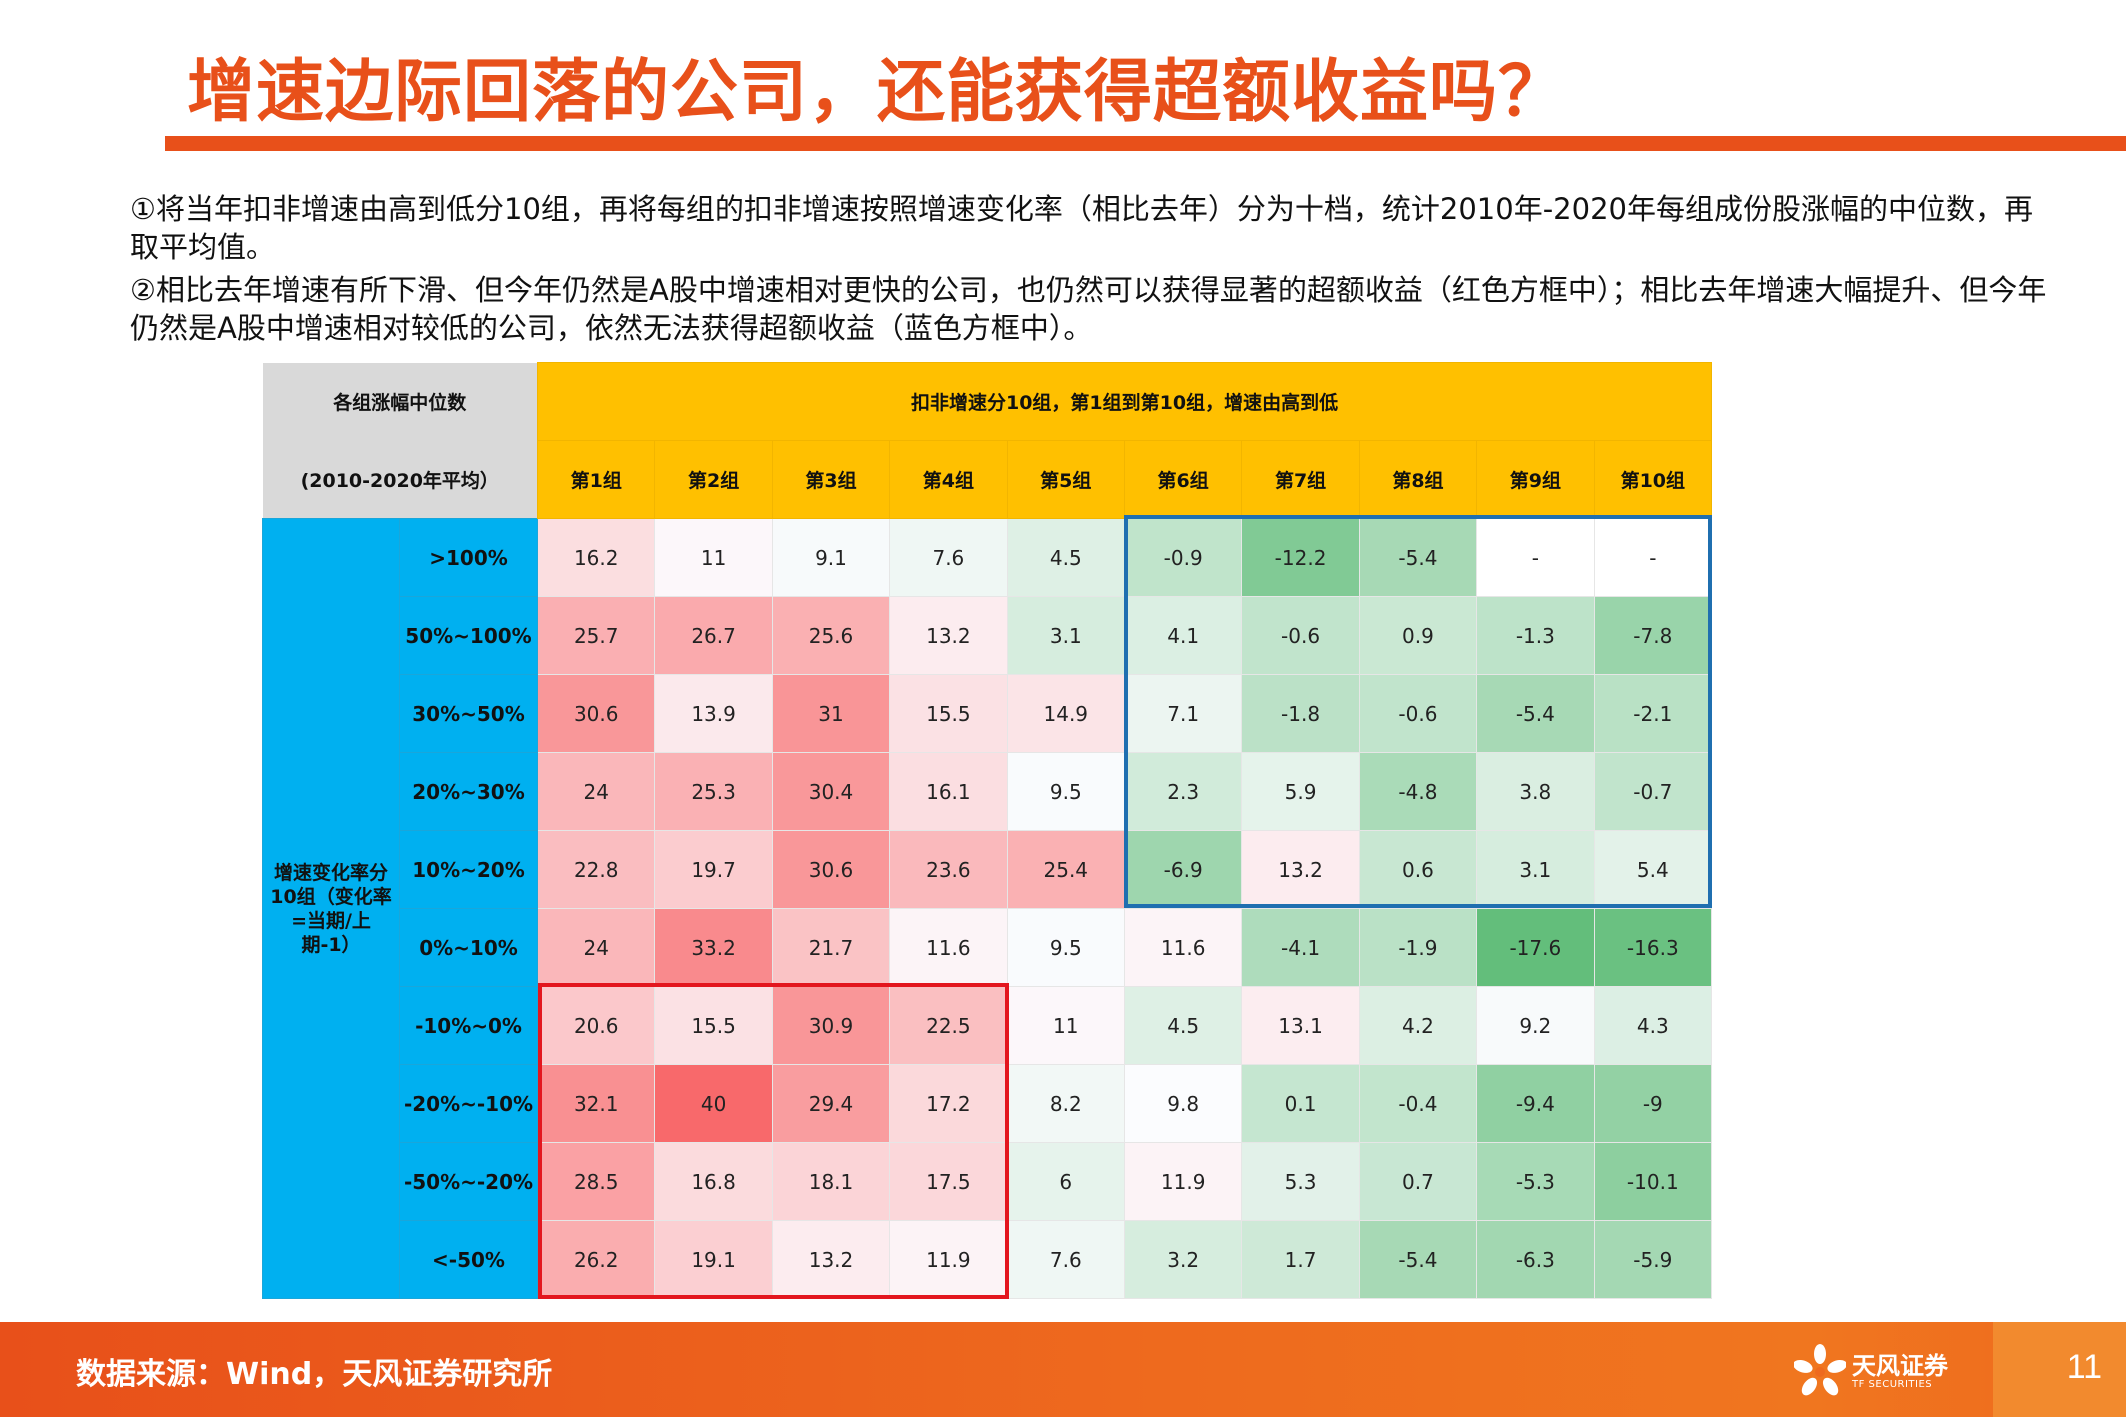 The height and width of the screenshot is (1417, 2126). What do you see at coordinates (1418, 791) in the screenshot?
I see `heatmap-cell: -4.8` at bounding box center [1418, 791].